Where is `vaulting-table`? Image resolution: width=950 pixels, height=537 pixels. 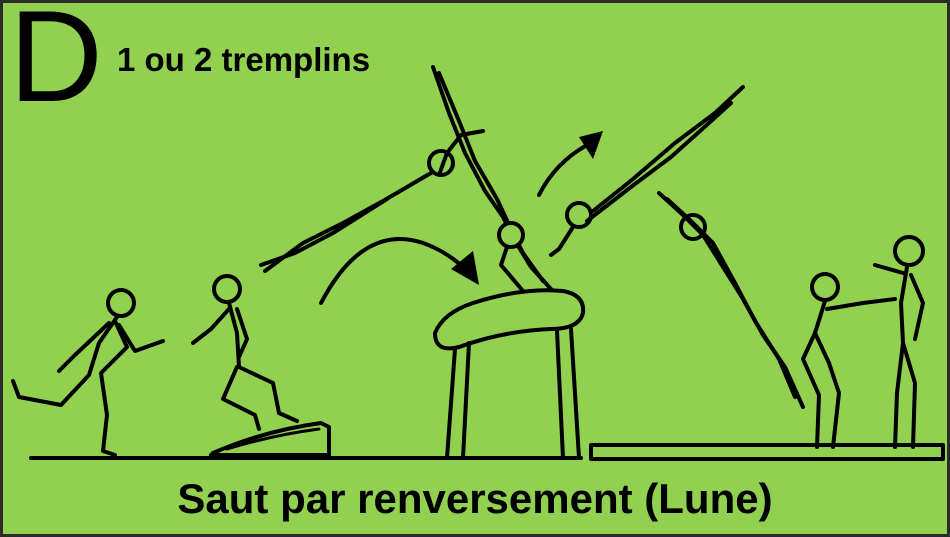
vaulting-table is located at coordinates (509, 374).